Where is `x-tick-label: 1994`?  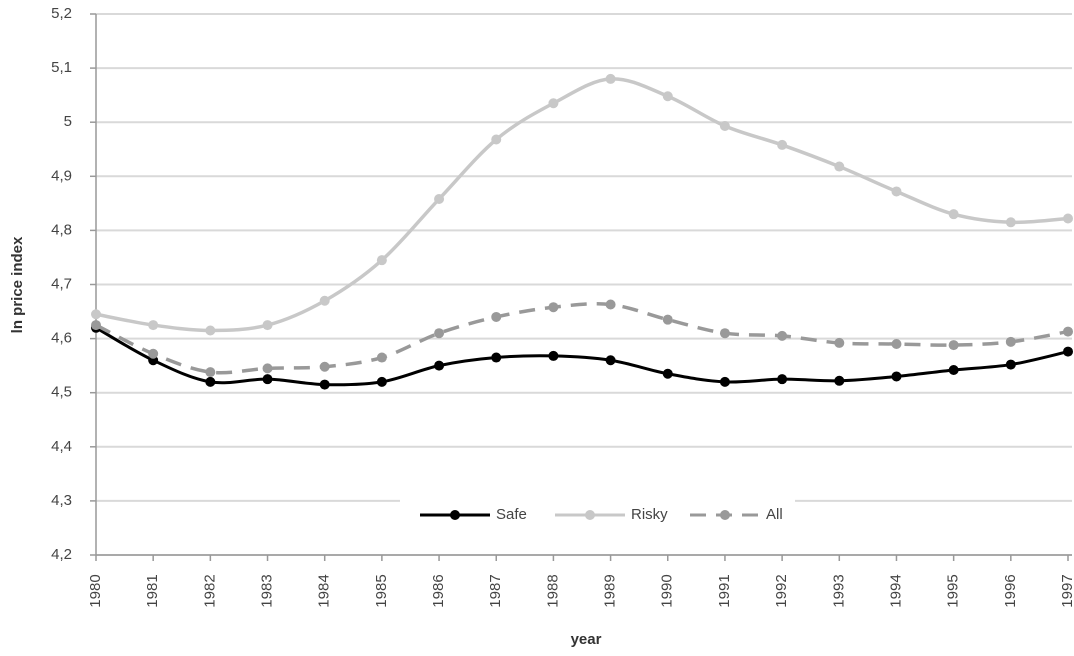
x-tick-label: 1994 is located at coordinates (895, 590).